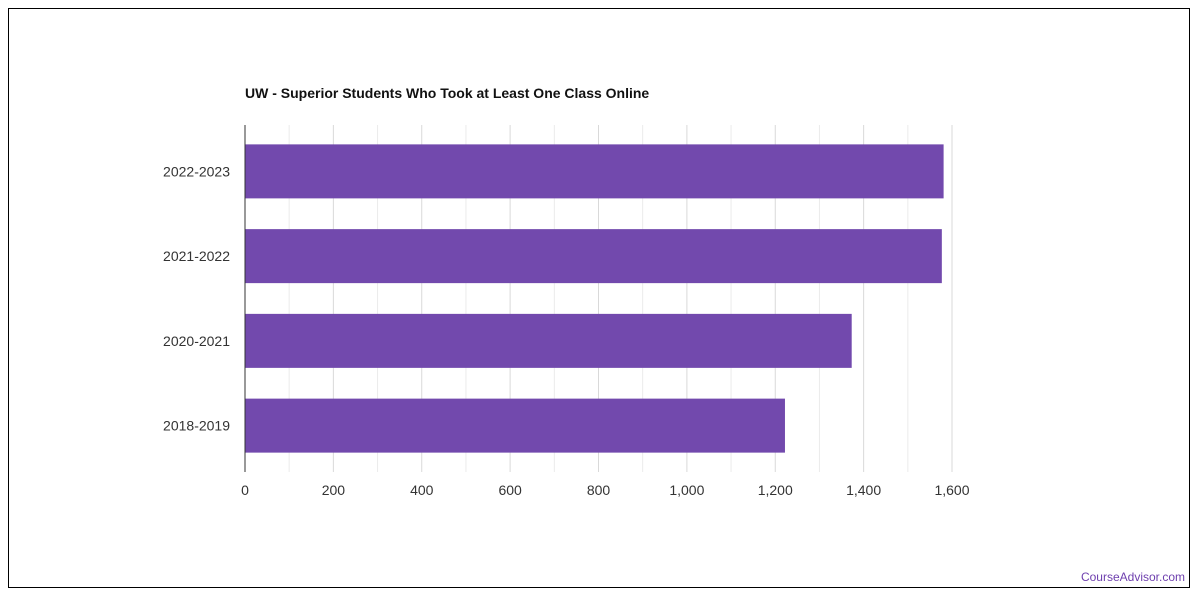  I want to click on x-tick-label: 1,000, so click(686, 490).